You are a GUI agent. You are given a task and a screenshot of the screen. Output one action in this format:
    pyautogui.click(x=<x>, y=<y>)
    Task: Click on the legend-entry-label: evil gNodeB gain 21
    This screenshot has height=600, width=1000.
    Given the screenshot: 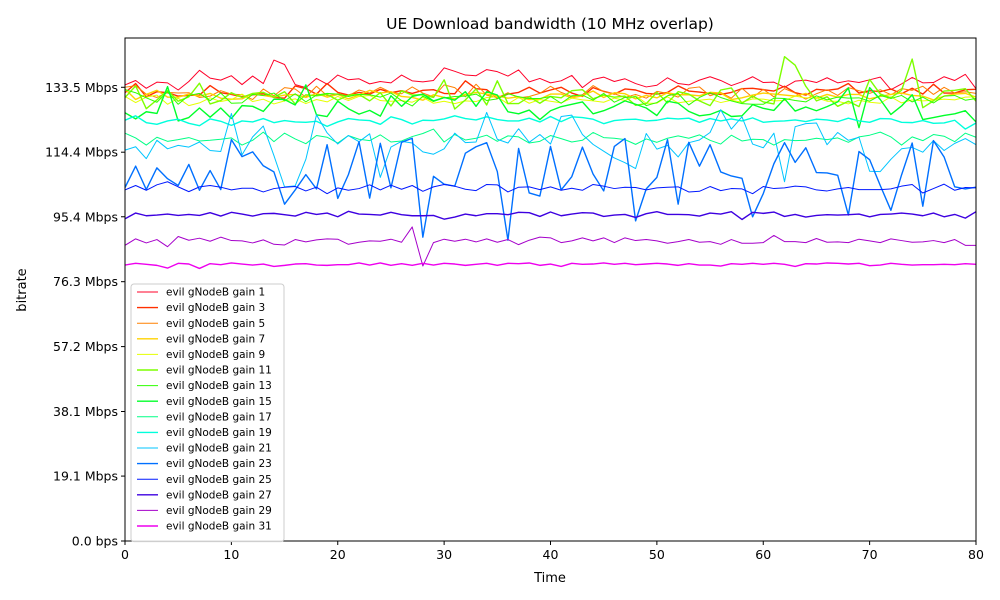 What is the action you would take?
    pyautogui.click(x=219, y=449)
    